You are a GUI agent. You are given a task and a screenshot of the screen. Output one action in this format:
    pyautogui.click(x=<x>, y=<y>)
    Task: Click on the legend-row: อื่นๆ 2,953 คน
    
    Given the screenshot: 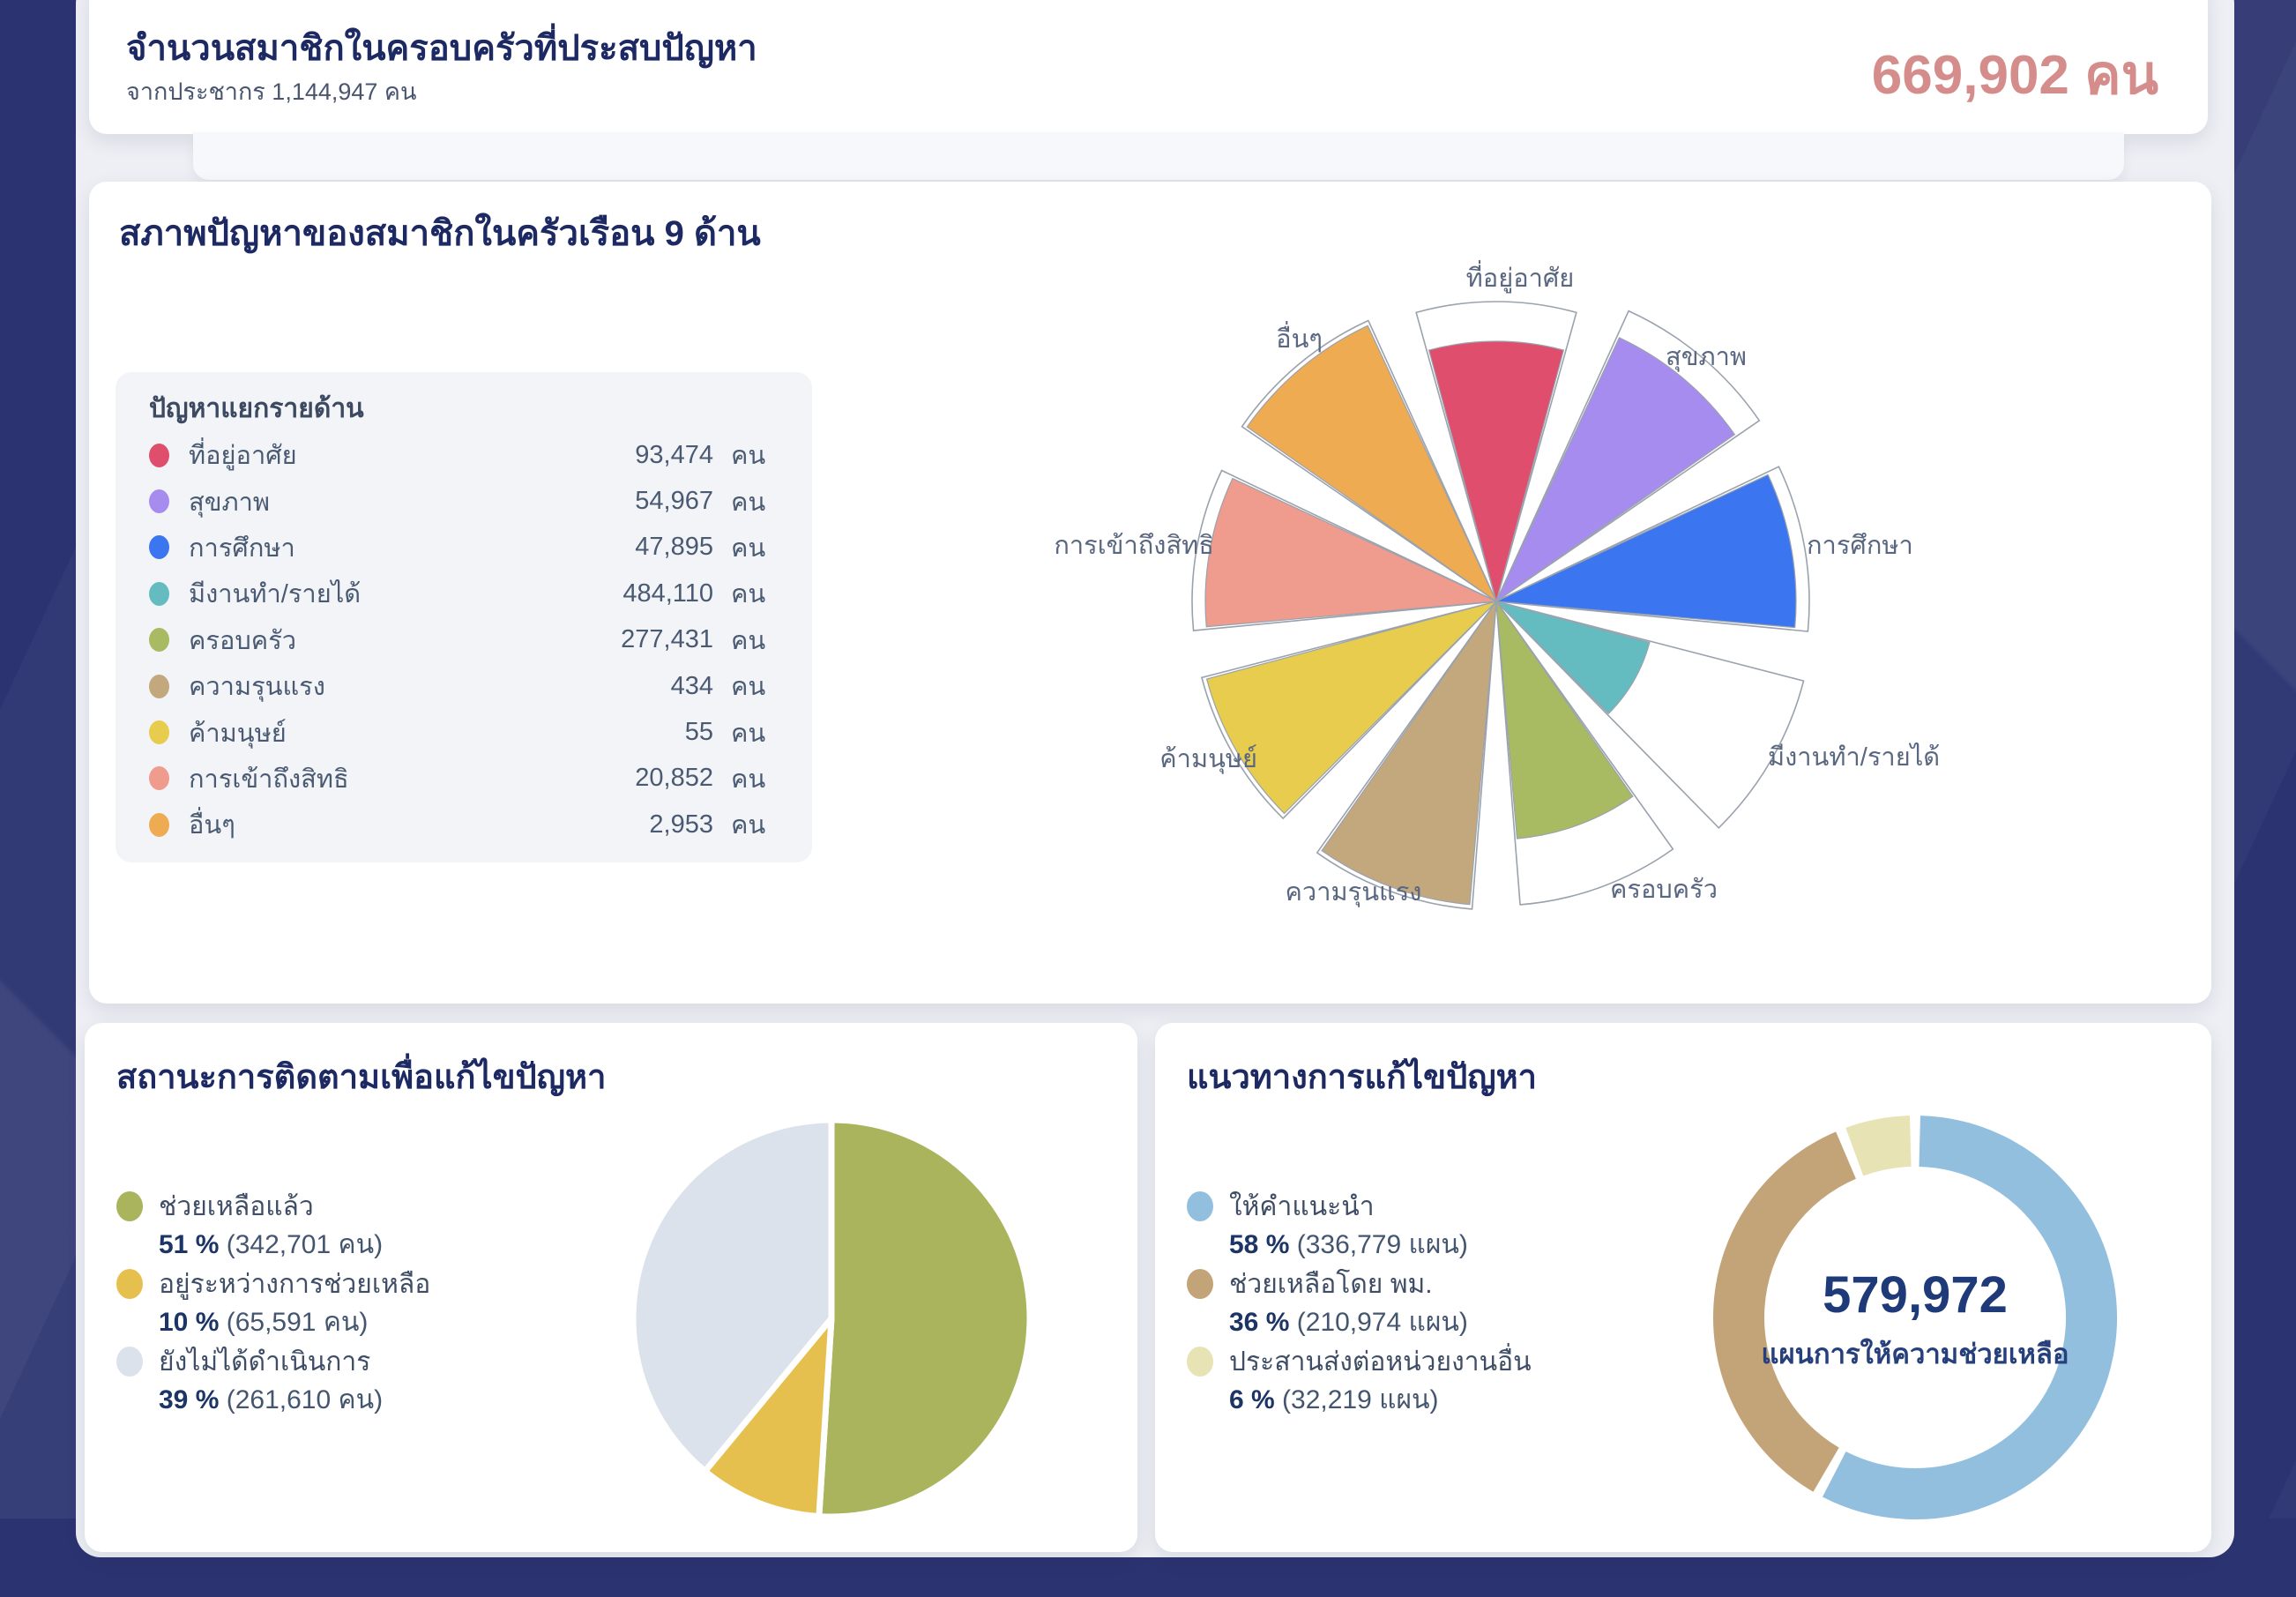 What is the action you would take?
    pyautogui.click(x=464, y=824)
    